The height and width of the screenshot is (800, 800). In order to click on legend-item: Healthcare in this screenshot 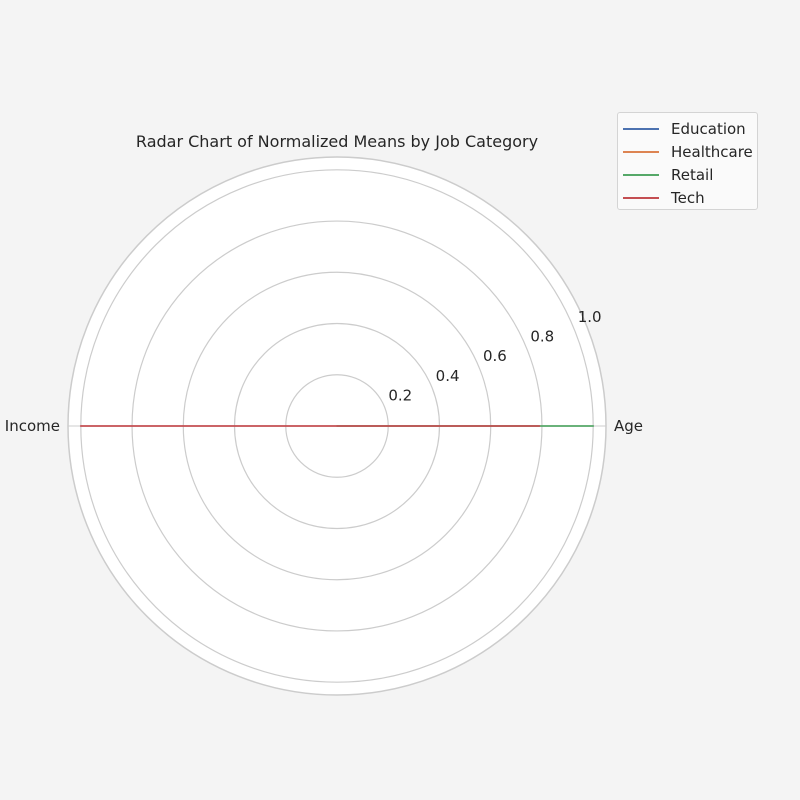, I will do `click(687, 151)`.